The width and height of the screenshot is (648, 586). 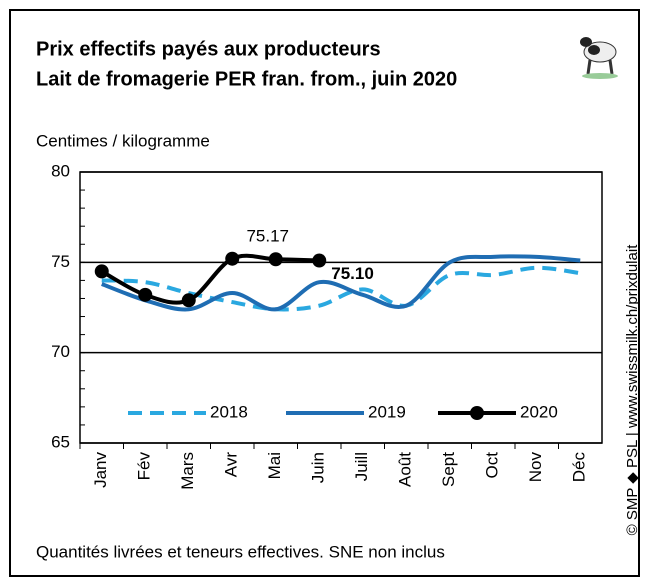 What do you see at coordinates (535, 467) in the screenshot?
I see `x-tick-label: Nov` at bounding box center [535, 467].